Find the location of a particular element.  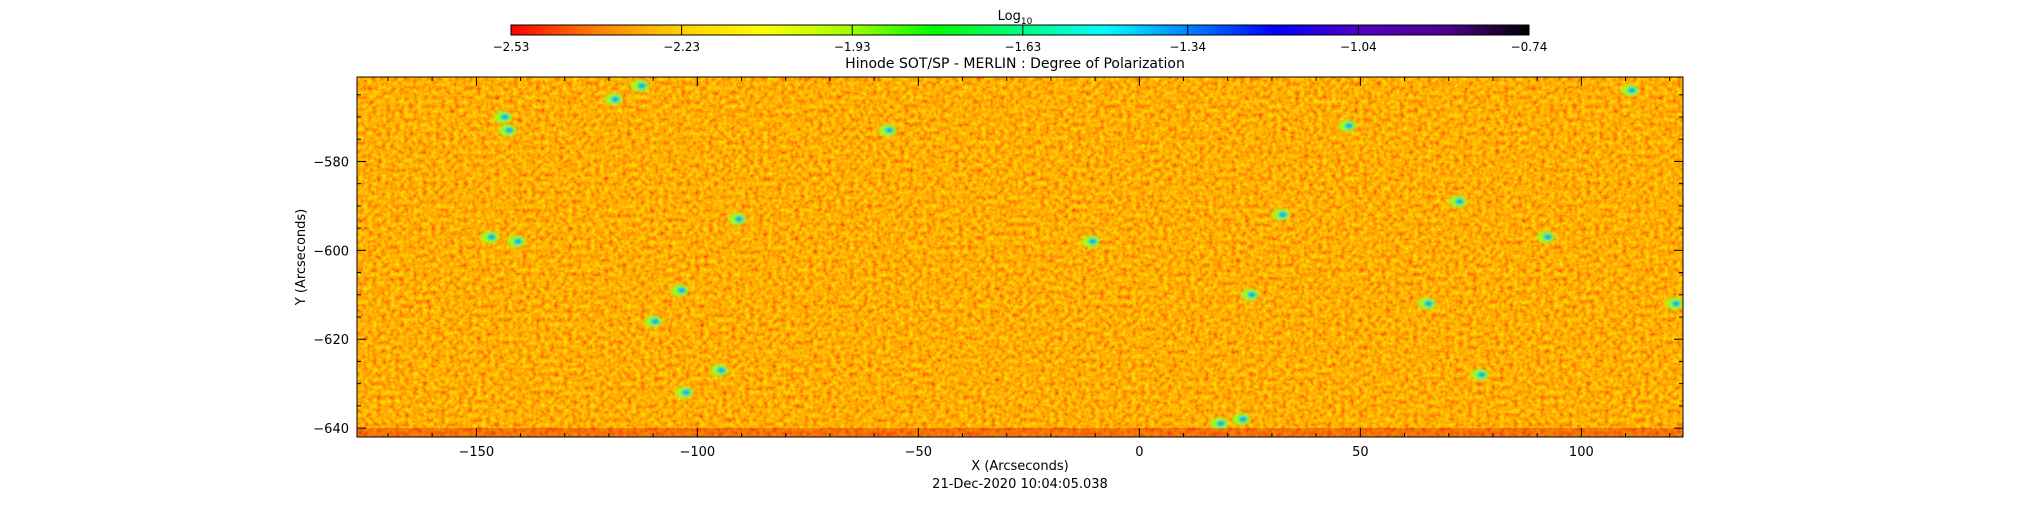

colorbar-tick-label: −1.93 is located at coordinates (852, 47).